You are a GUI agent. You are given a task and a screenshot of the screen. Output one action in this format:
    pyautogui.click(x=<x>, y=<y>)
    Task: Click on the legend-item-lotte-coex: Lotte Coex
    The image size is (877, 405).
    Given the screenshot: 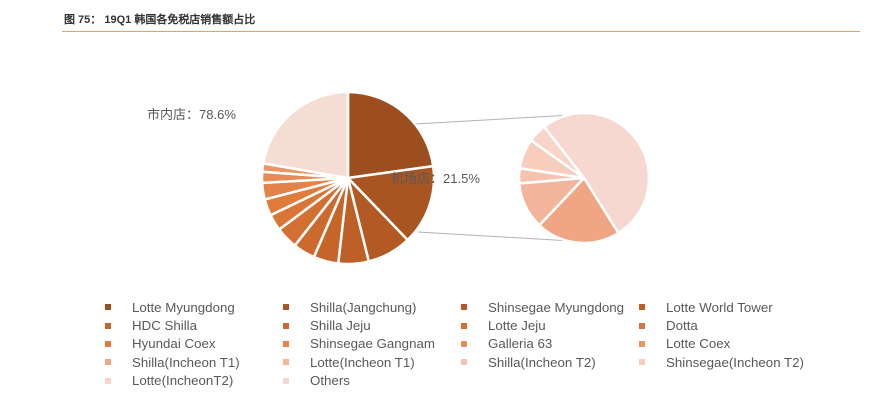 What is the action you would take?
    pyautogui.click(x=723, y=344)
    